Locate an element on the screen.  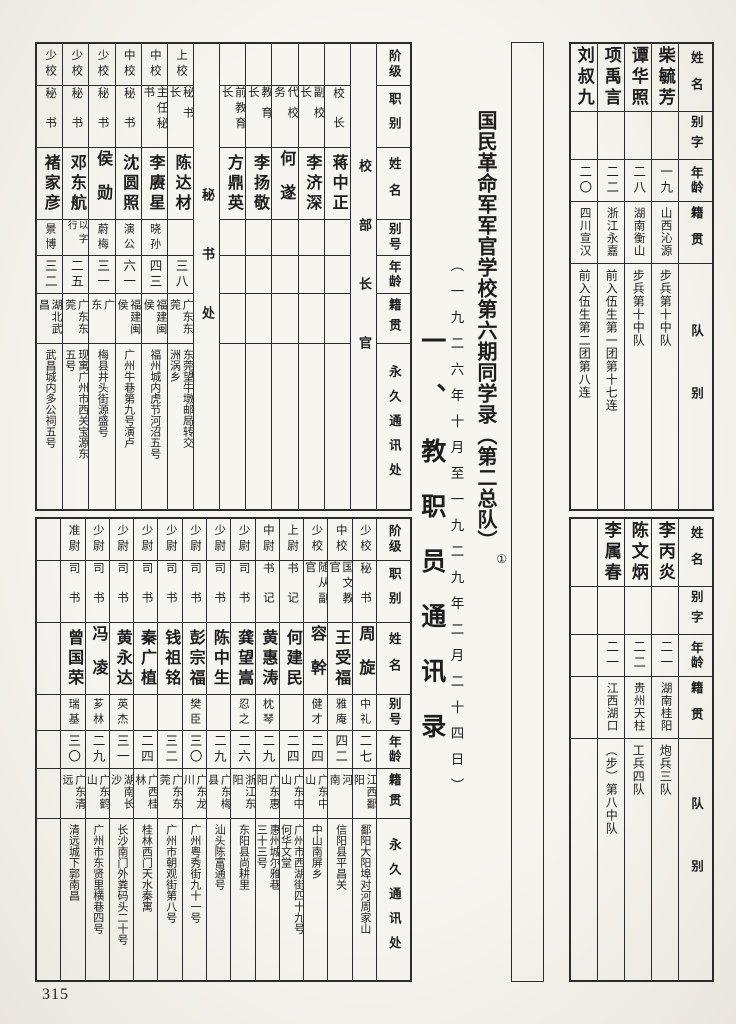
cell-address: 中山南屏乡 is located at coordinates (315, 899).